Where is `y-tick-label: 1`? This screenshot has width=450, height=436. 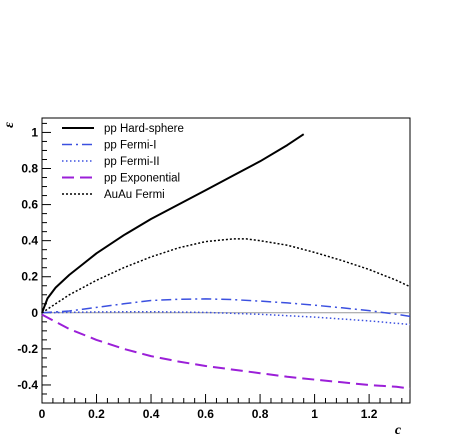 y-tick-label: 1 is located at coordinates (34, 132).